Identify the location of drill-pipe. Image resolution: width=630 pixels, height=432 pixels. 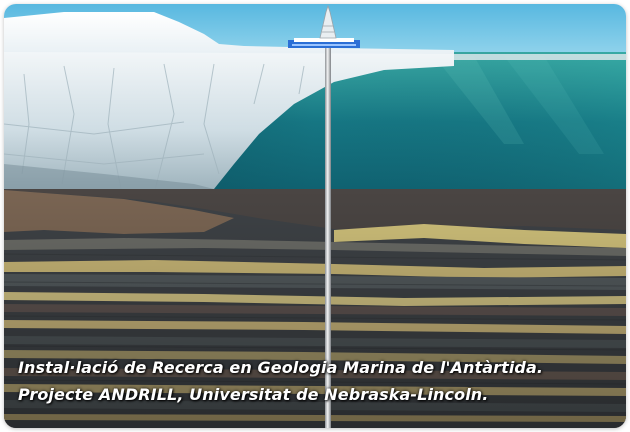
(328, 236).